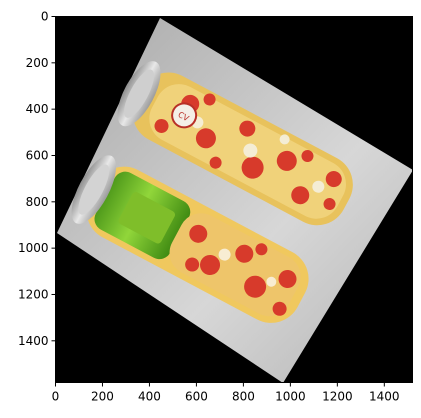 The height and width of the screenshot is (418, 421). I want to click on y-tick-label: 1000, so click(33, 248).